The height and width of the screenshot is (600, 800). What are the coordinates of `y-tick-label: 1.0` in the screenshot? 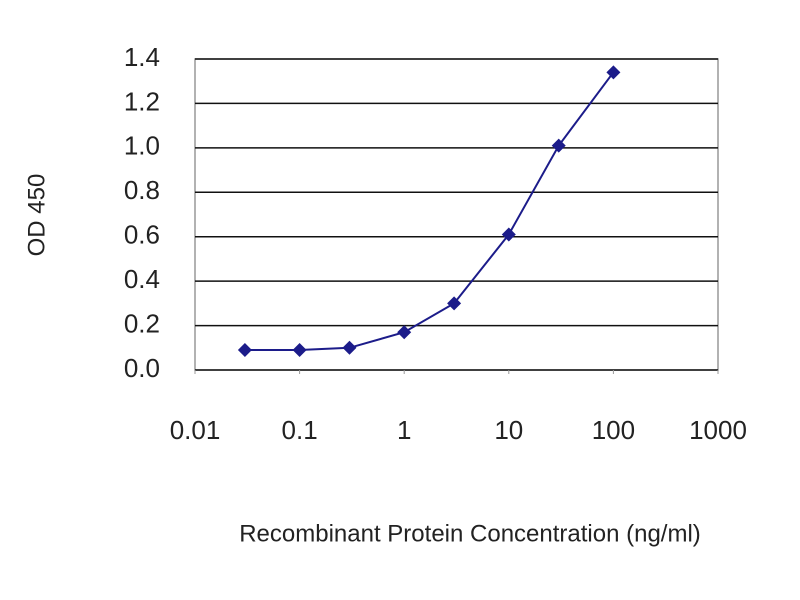 It's located at (142, 146).